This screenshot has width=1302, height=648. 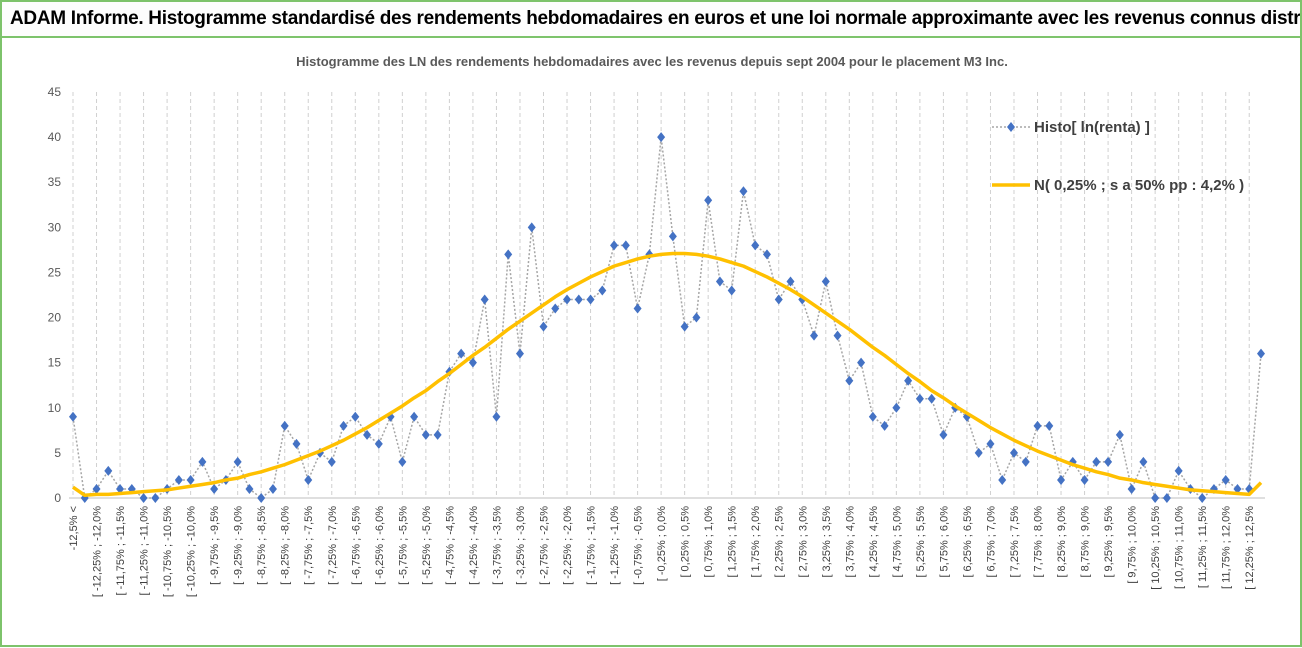 I want to click on x-tick-label: [ 7,25% ; 7,5%, so click(x=1015, y=542).